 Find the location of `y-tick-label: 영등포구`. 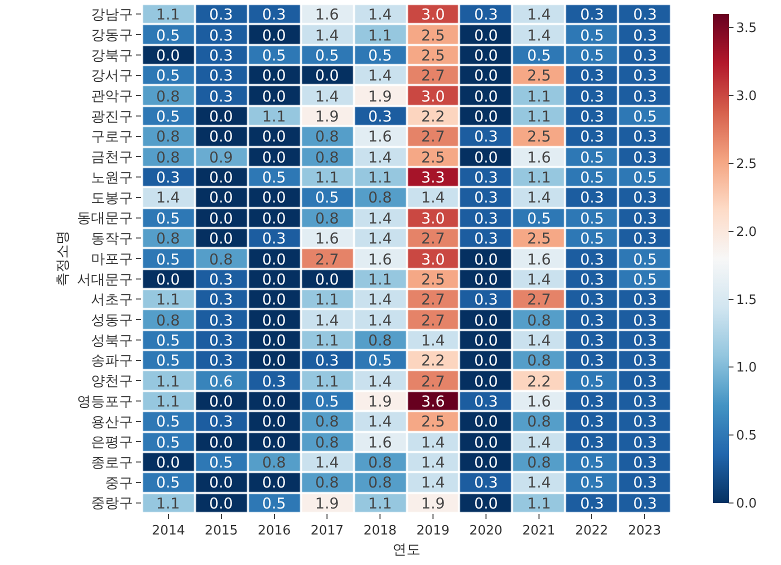

y-tick-label: 영등포구 is located at coordinates (105, 402).